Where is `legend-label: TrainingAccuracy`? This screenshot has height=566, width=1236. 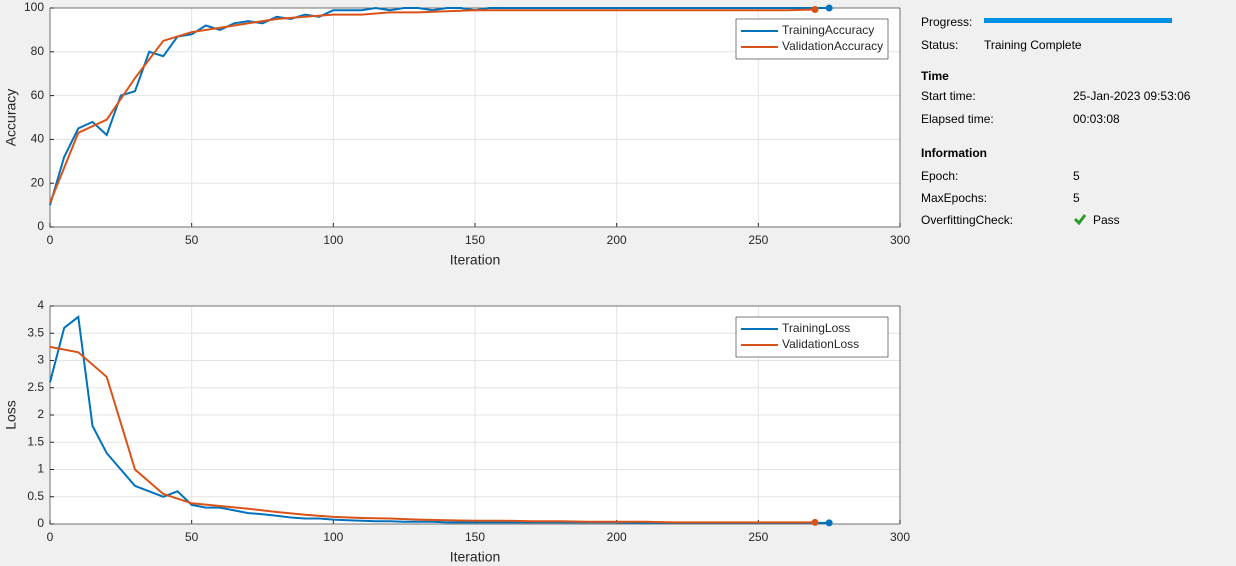
legend-label: TrainingAccuracy is located at coordinates (828, 30).